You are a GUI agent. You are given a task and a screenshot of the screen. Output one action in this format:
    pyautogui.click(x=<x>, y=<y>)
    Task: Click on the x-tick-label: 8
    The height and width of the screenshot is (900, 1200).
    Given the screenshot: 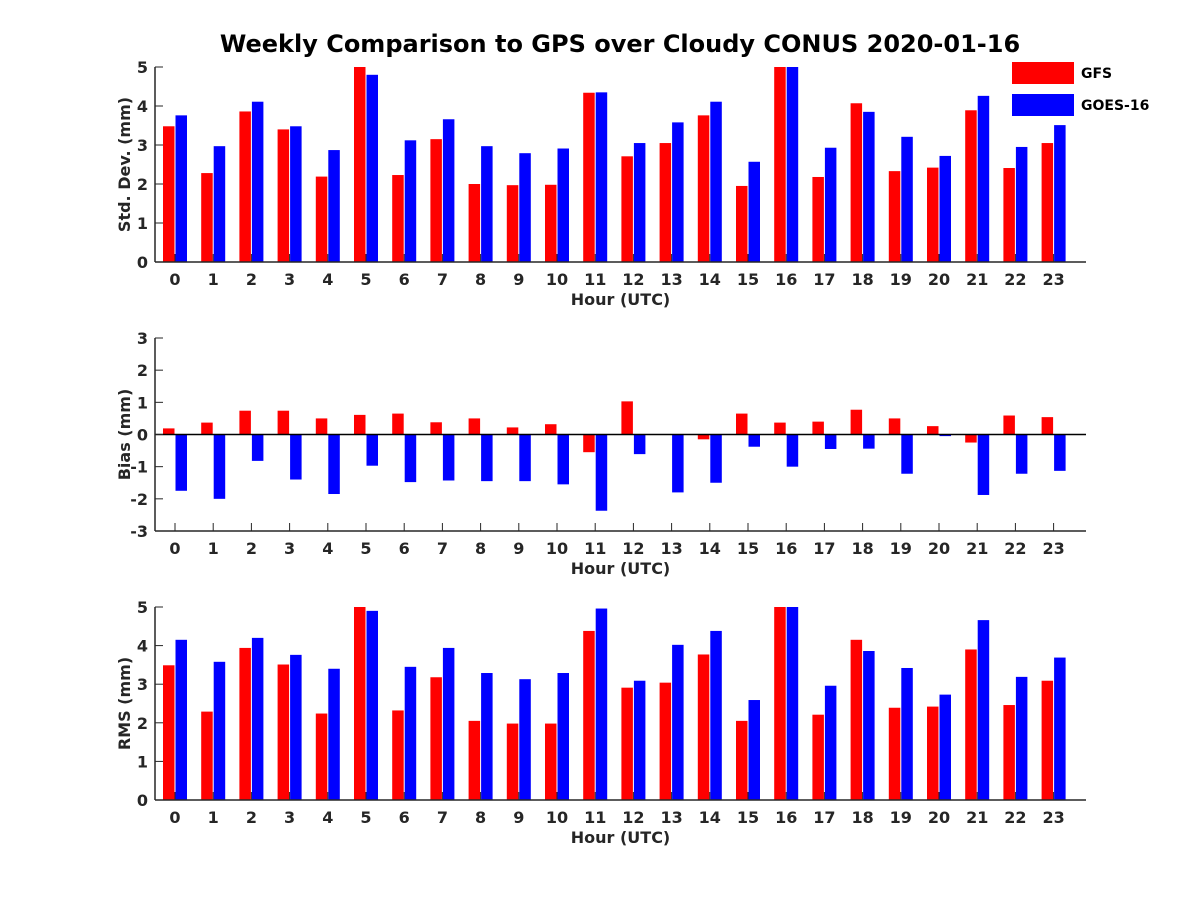 What is the action you would take?
    pyautogui.click(x=480, y=279)
    